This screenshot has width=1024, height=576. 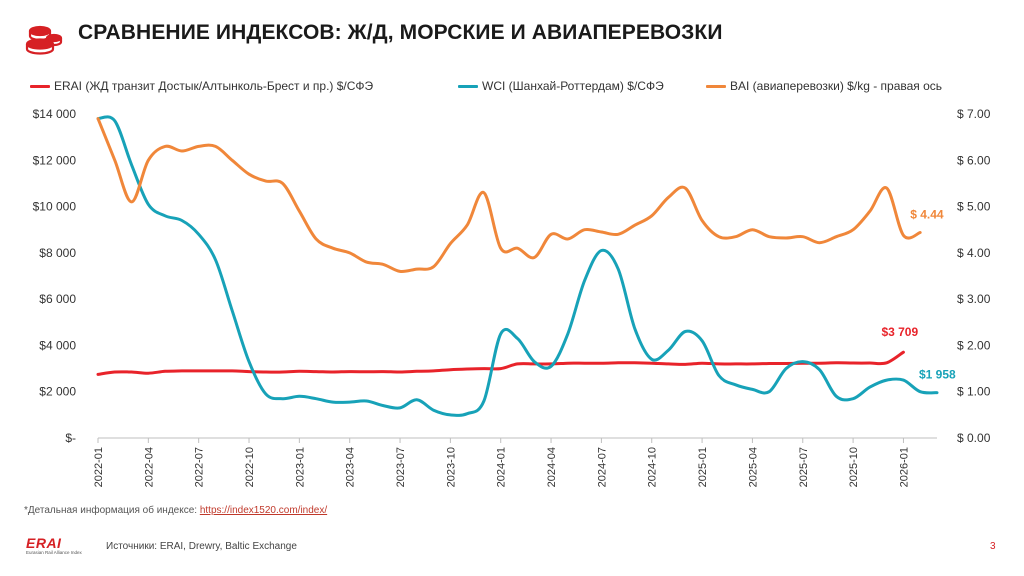 I want to click on y-right-tick-label: $ 5.00, so click(x=974, y=207).